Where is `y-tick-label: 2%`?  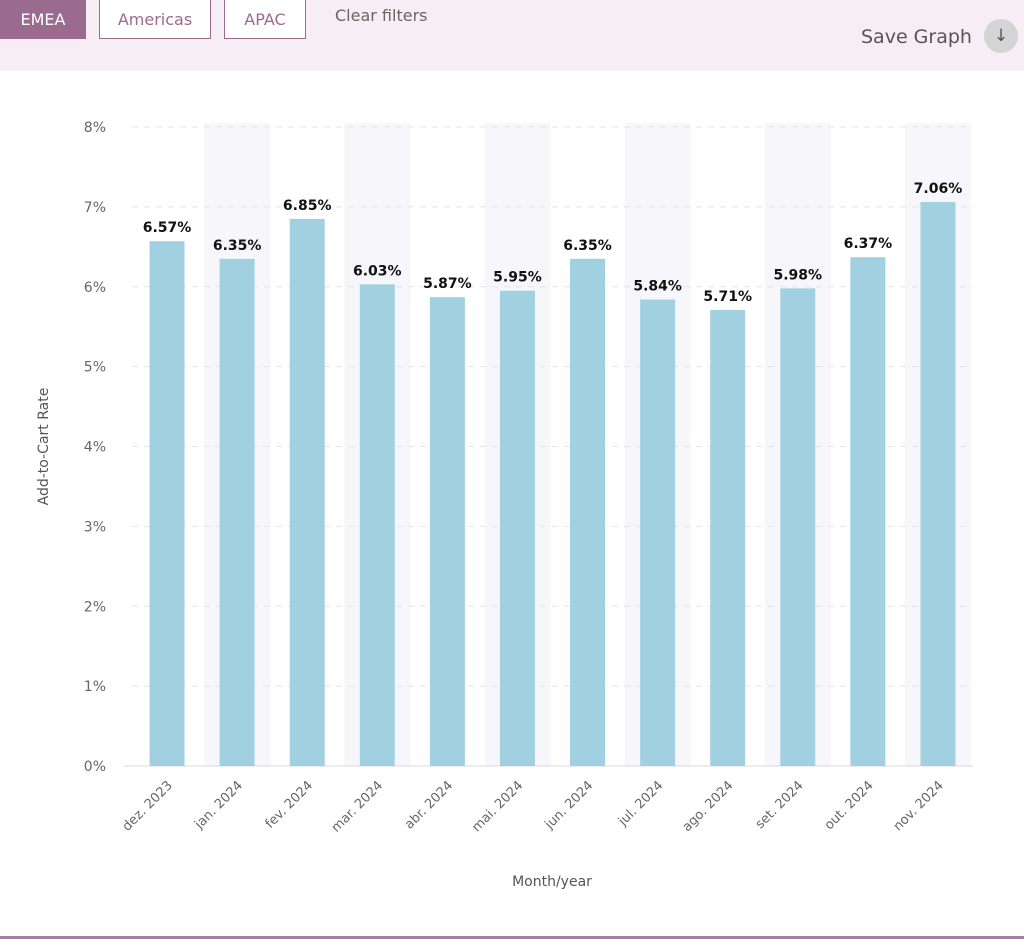 y-tick-label: 2% is located at coordinates (95, 607).